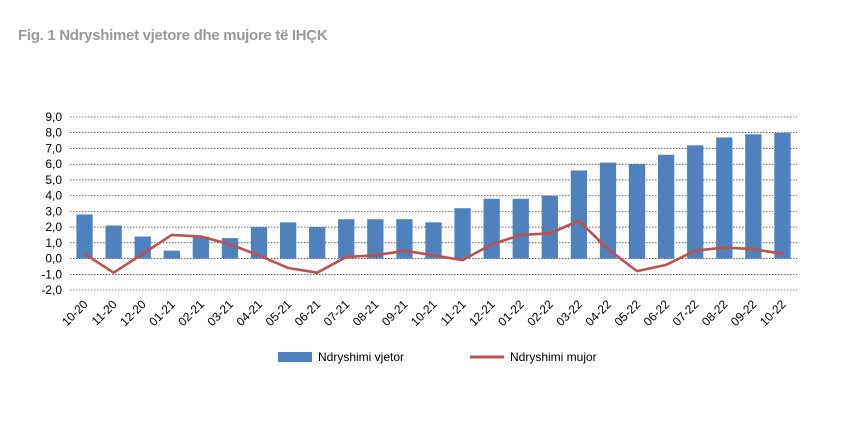 The height and width of the screenshot is (447, 848). What do you see at coordinates (133, 313) in the screenshot?
I see `x-tick-label: 12-20` at bounding box center [133, 313].